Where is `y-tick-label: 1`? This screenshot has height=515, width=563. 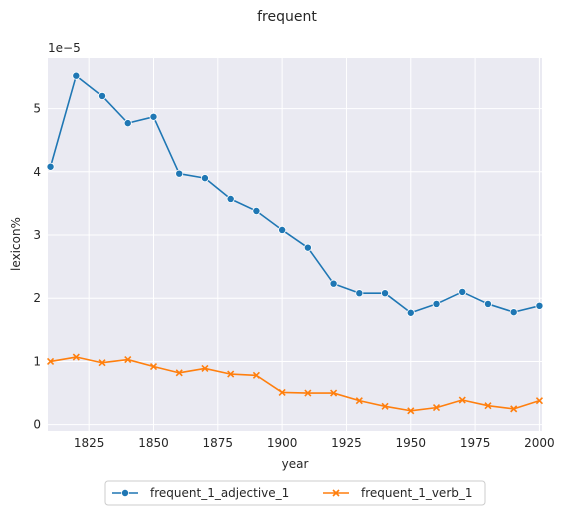
y-tick-label: 1 is located at coordinates (37, 361).